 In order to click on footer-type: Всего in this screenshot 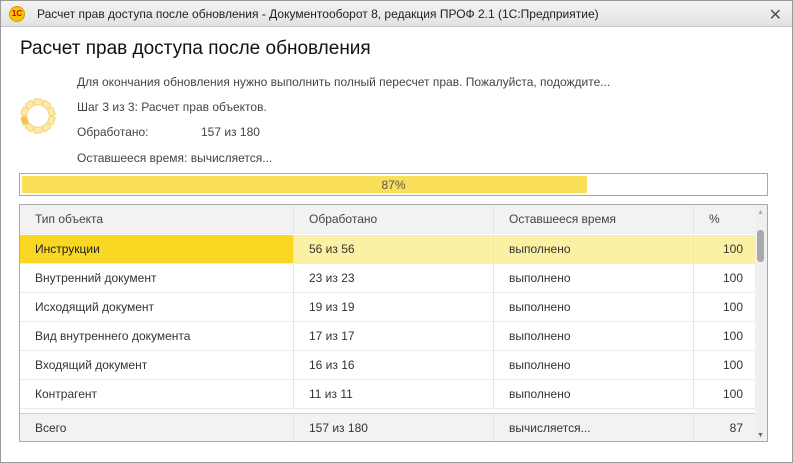, I will do `click(157, 427)`.